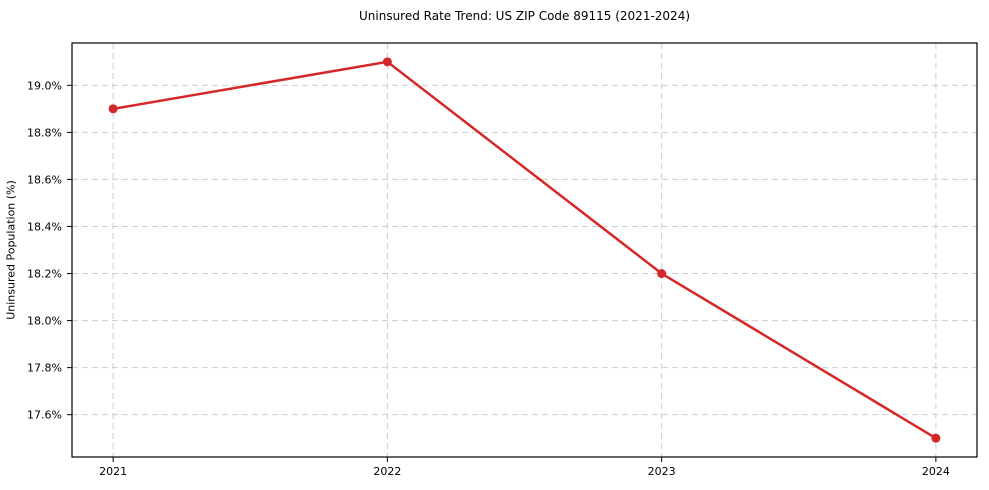 The width and height of the screenshot is (989, 490). I want to click on y-tick-label: 17.8%, so click(44, 368).